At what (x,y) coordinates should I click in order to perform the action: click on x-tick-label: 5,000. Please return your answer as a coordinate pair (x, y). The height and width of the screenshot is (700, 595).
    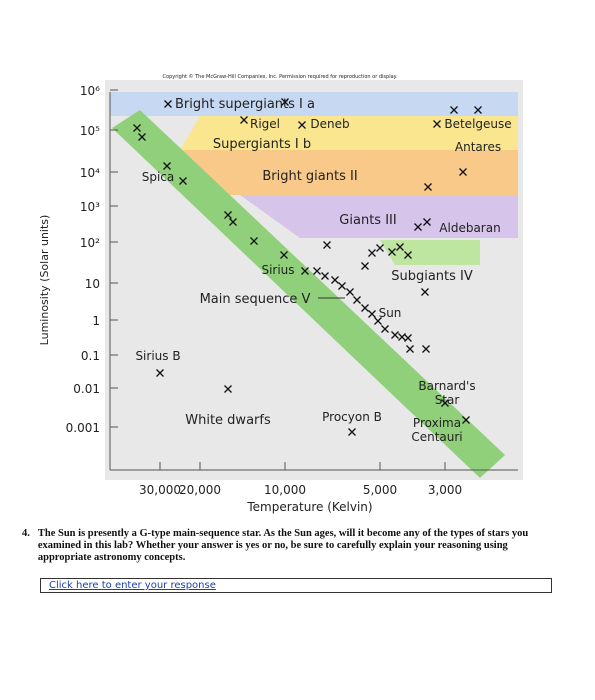
    Looking at the image, I should click on (380, 490).